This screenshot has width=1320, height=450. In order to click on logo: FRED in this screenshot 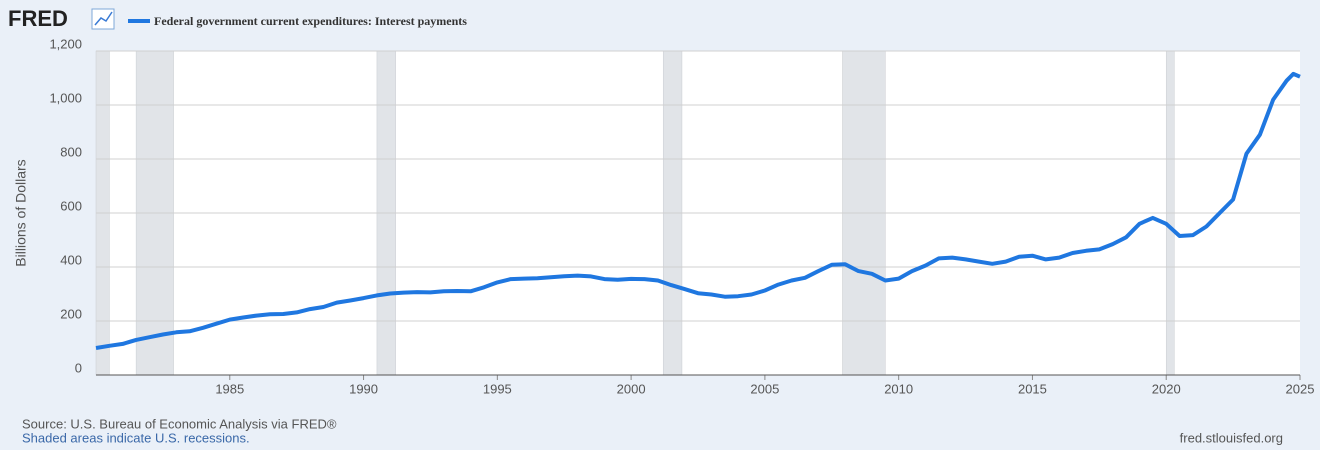, I will do `click(38, 18)`.